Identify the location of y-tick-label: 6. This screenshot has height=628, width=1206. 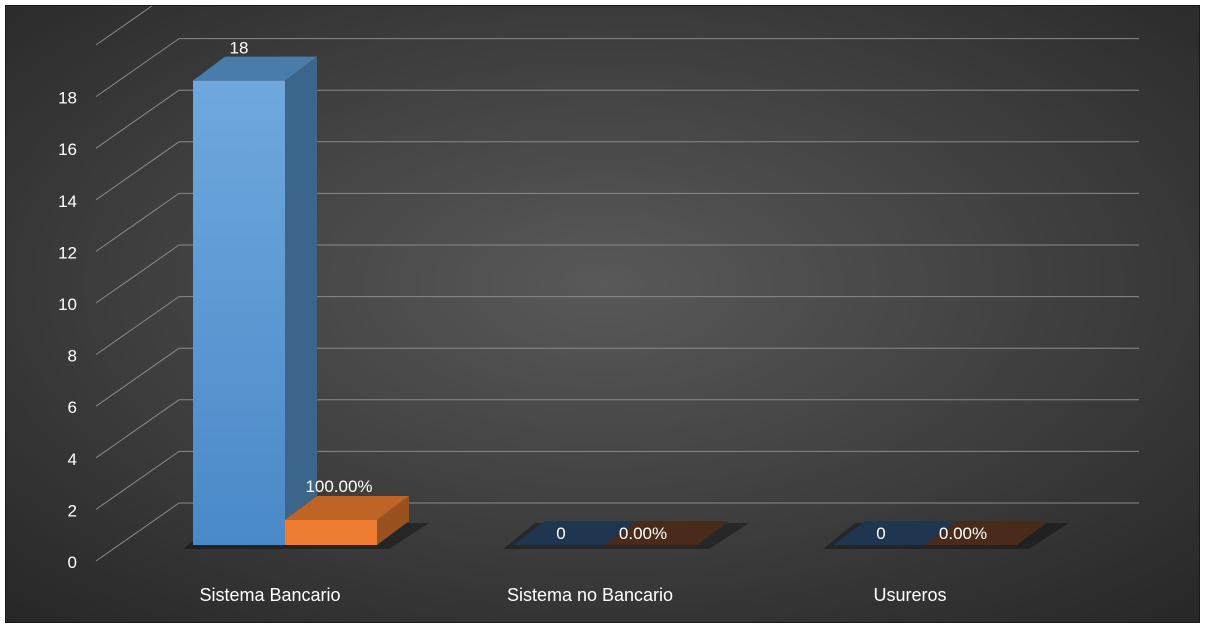
(72, 407).